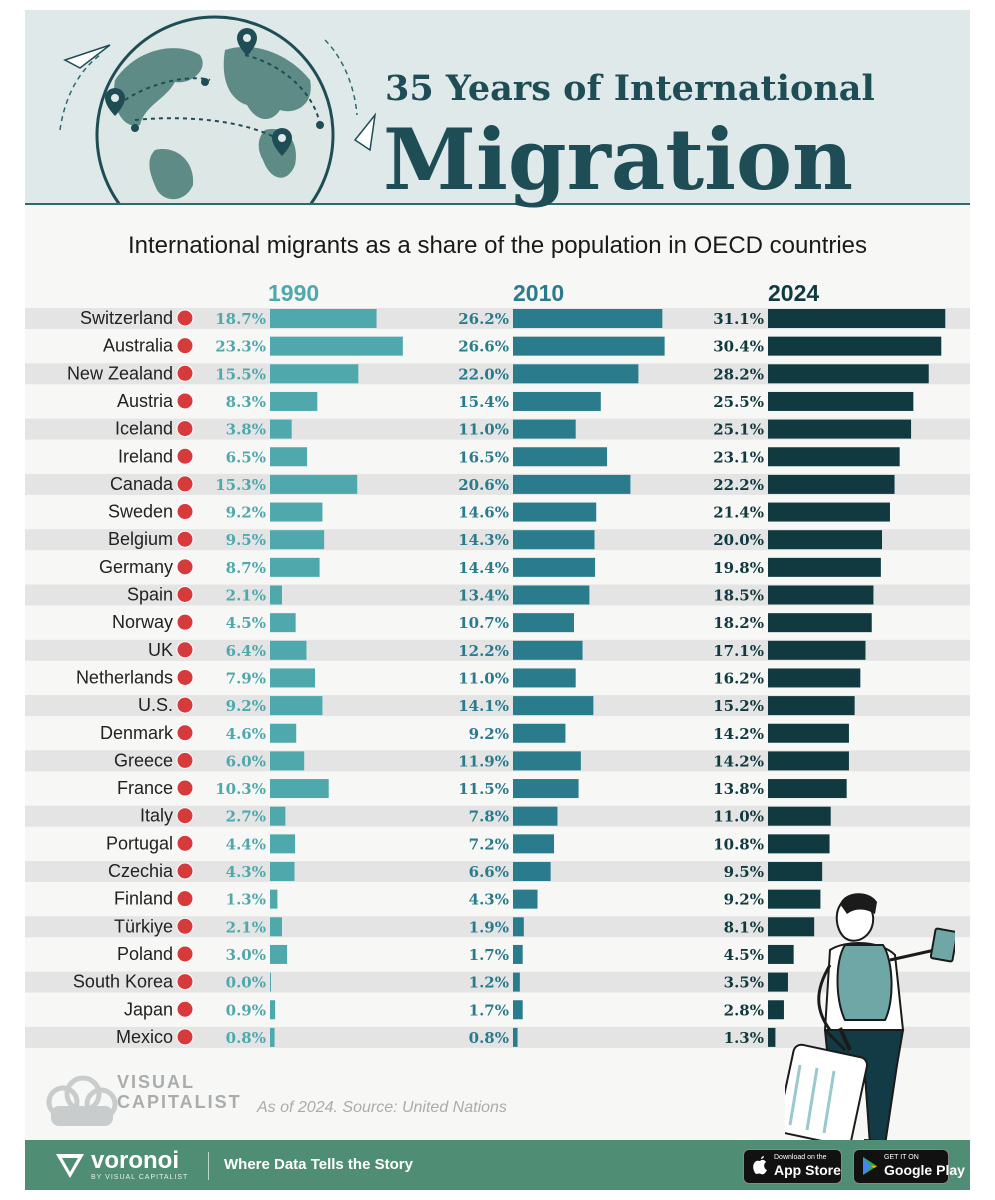  Describe the element at coordinates (744, 955) in the screenshot. I see `value-label-2024: 4.5%` at that location.